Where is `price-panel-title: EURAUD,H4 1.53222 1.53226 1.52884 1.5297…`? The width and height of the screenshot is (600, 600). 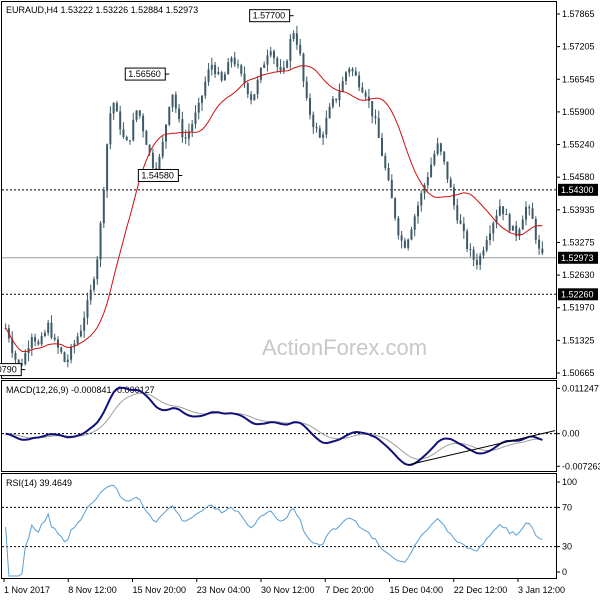 price-panel-title: EURAUD,H4 1.53222 1.53226 1.52884 1.5297… is located at coordinates (102, 10).